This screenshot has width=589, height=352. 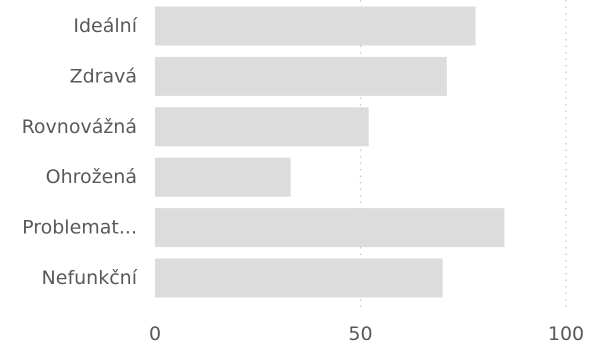 I want to click on category-label: Zdravá, so click(x=103, y=76).